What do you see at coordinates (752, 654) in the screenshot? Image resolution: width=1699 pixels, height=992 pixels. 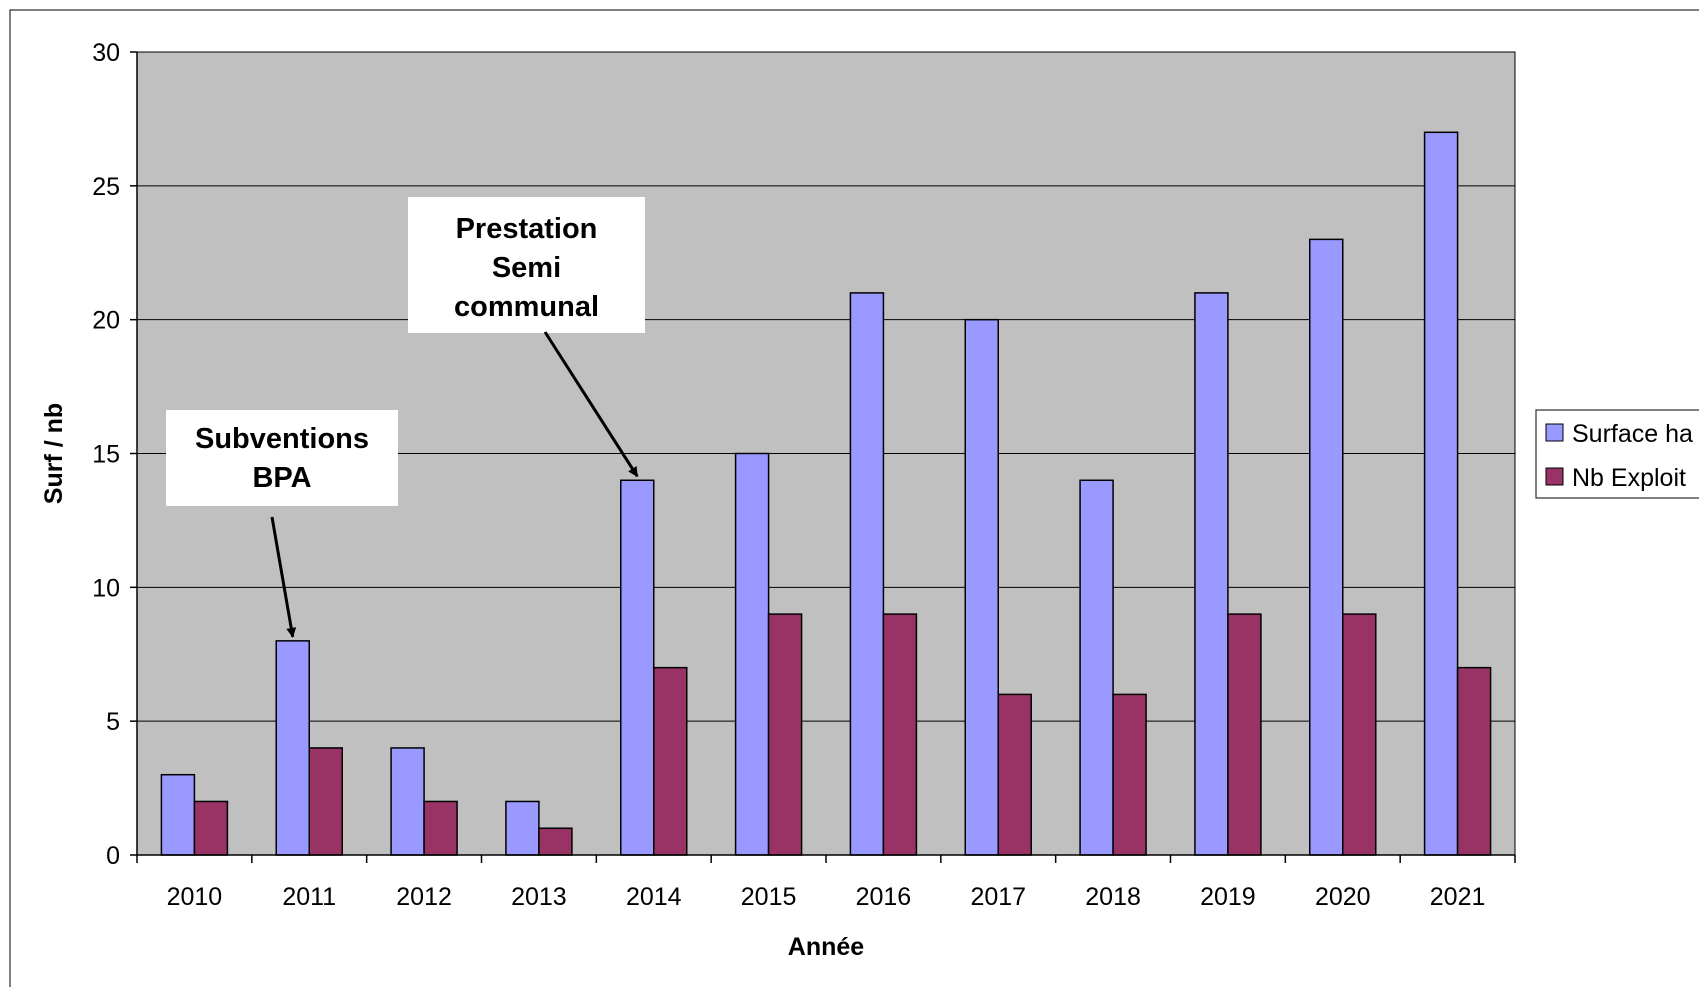 I see `bar-surface-2015` at bounding box center [752, 654].